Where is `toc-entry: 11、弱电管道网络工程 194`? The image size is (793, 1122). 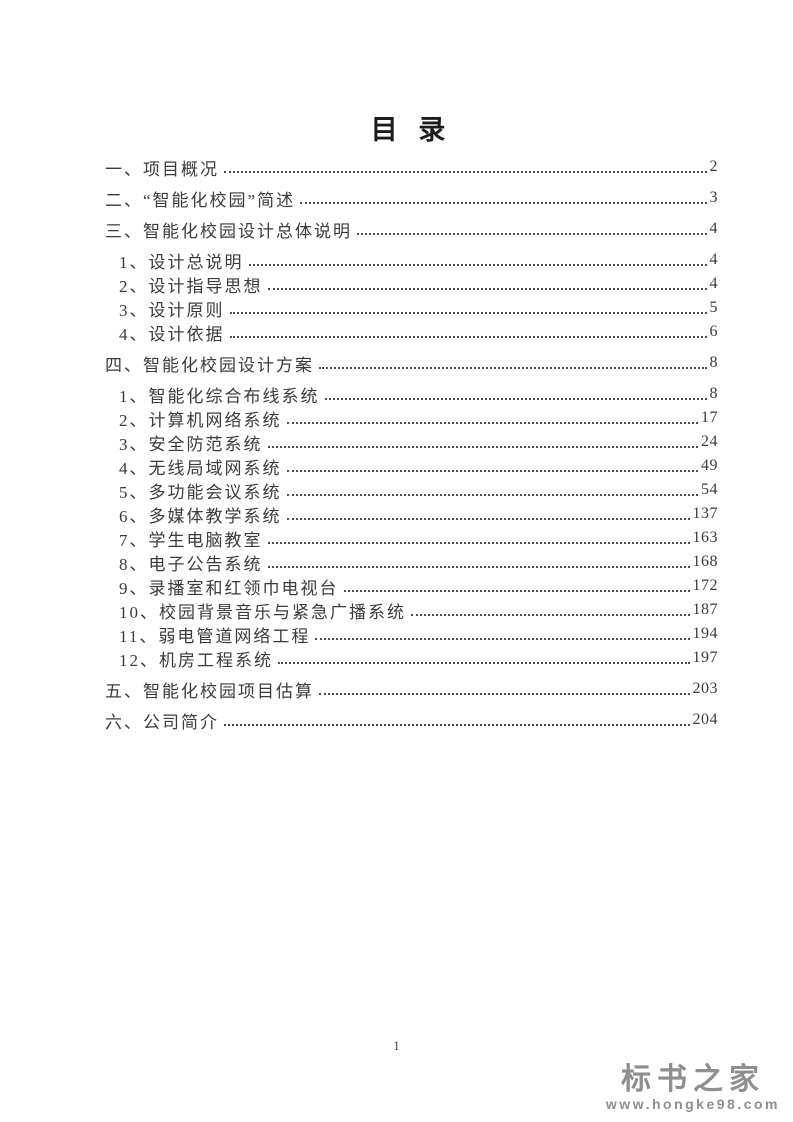
toc-entry: 11、弱电管道网络工程 194 is located at coordinates (411, 634).